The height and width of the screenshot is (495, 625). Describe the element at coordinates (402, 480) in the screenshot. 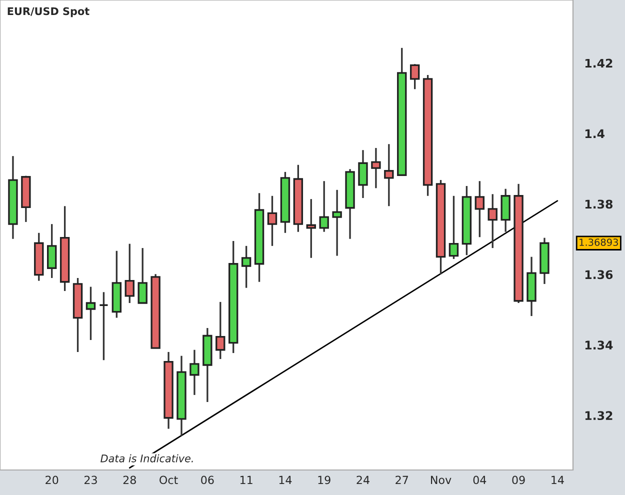

I see `x-tick-label: 27` at that location.